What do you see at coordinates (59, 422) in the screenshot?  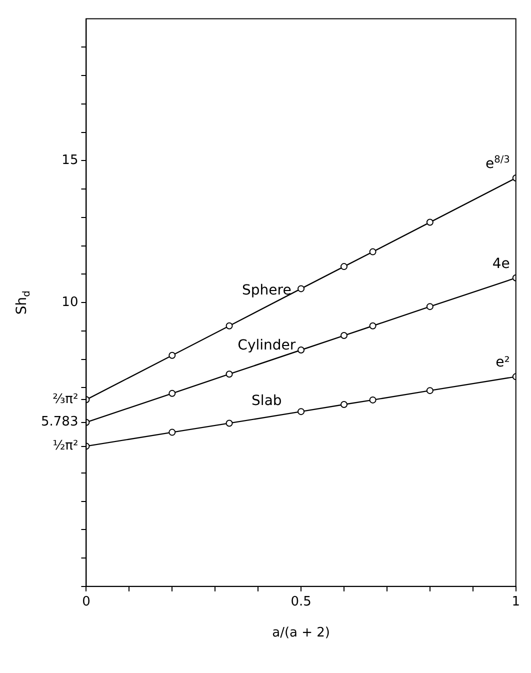 I see `y-tick-label: 5.783` at bounding box center [59, 422].